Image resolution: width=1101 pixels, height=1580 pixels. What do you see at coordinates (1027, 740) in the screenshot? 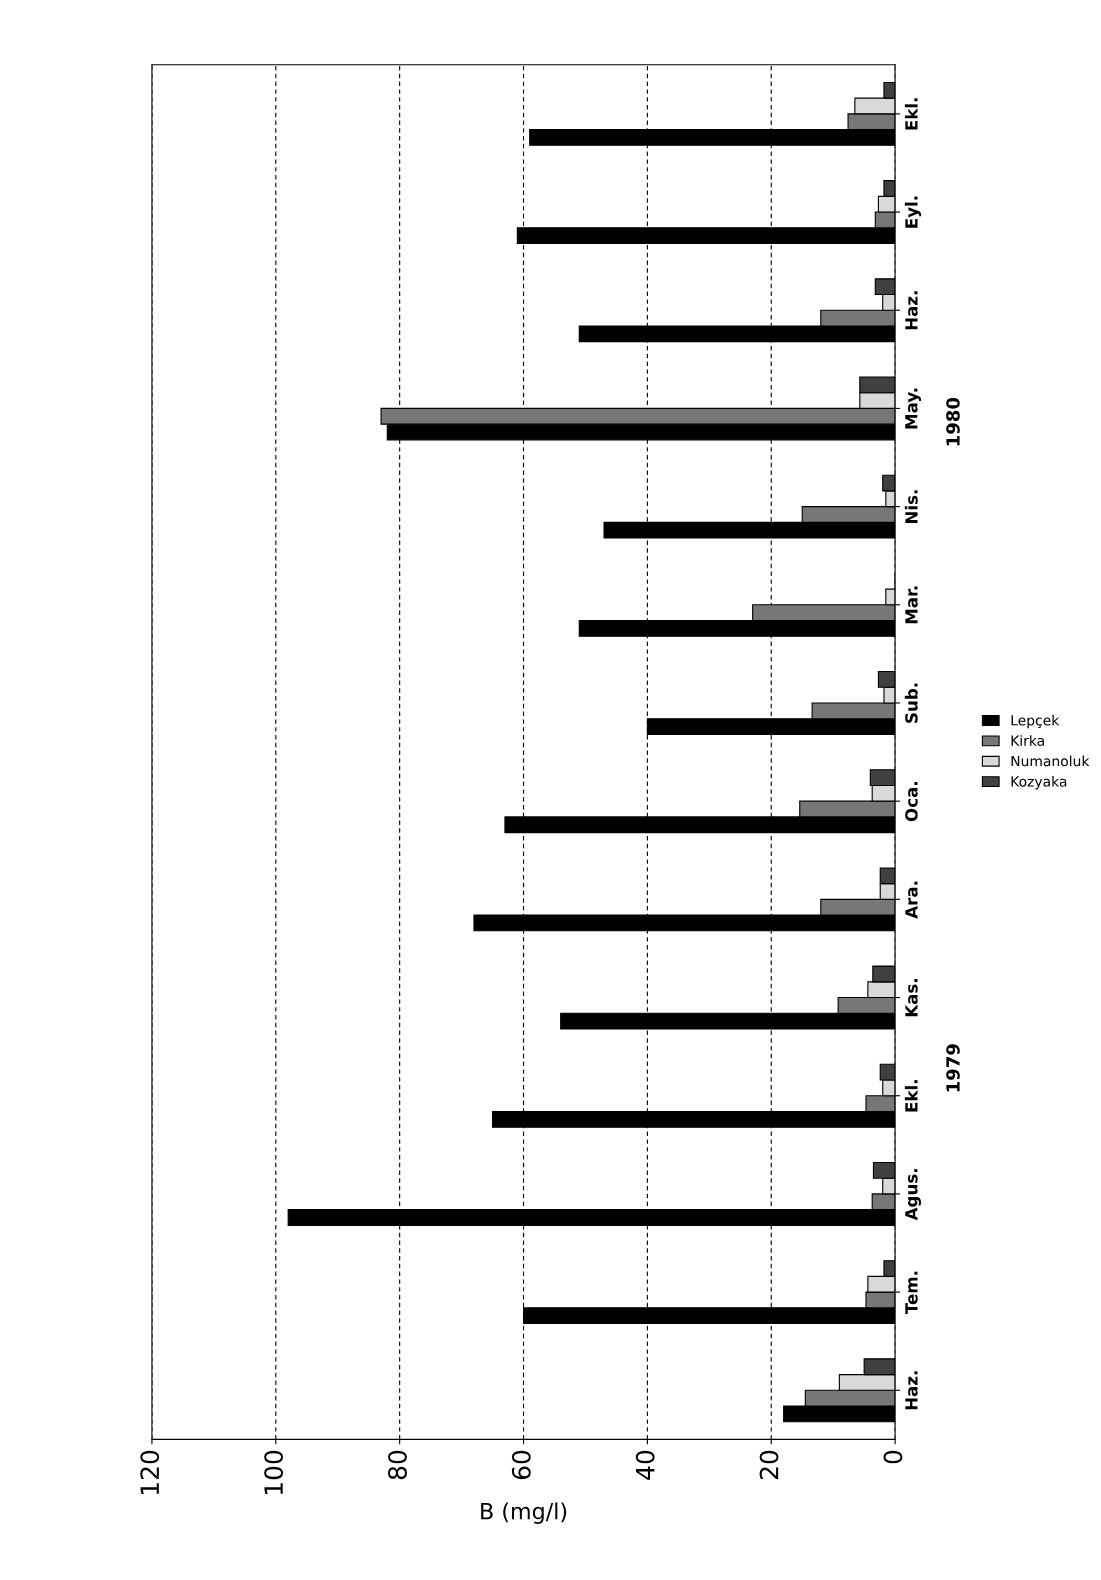
I see `legend-label: Kirka` at bounding box center [1027, 740].